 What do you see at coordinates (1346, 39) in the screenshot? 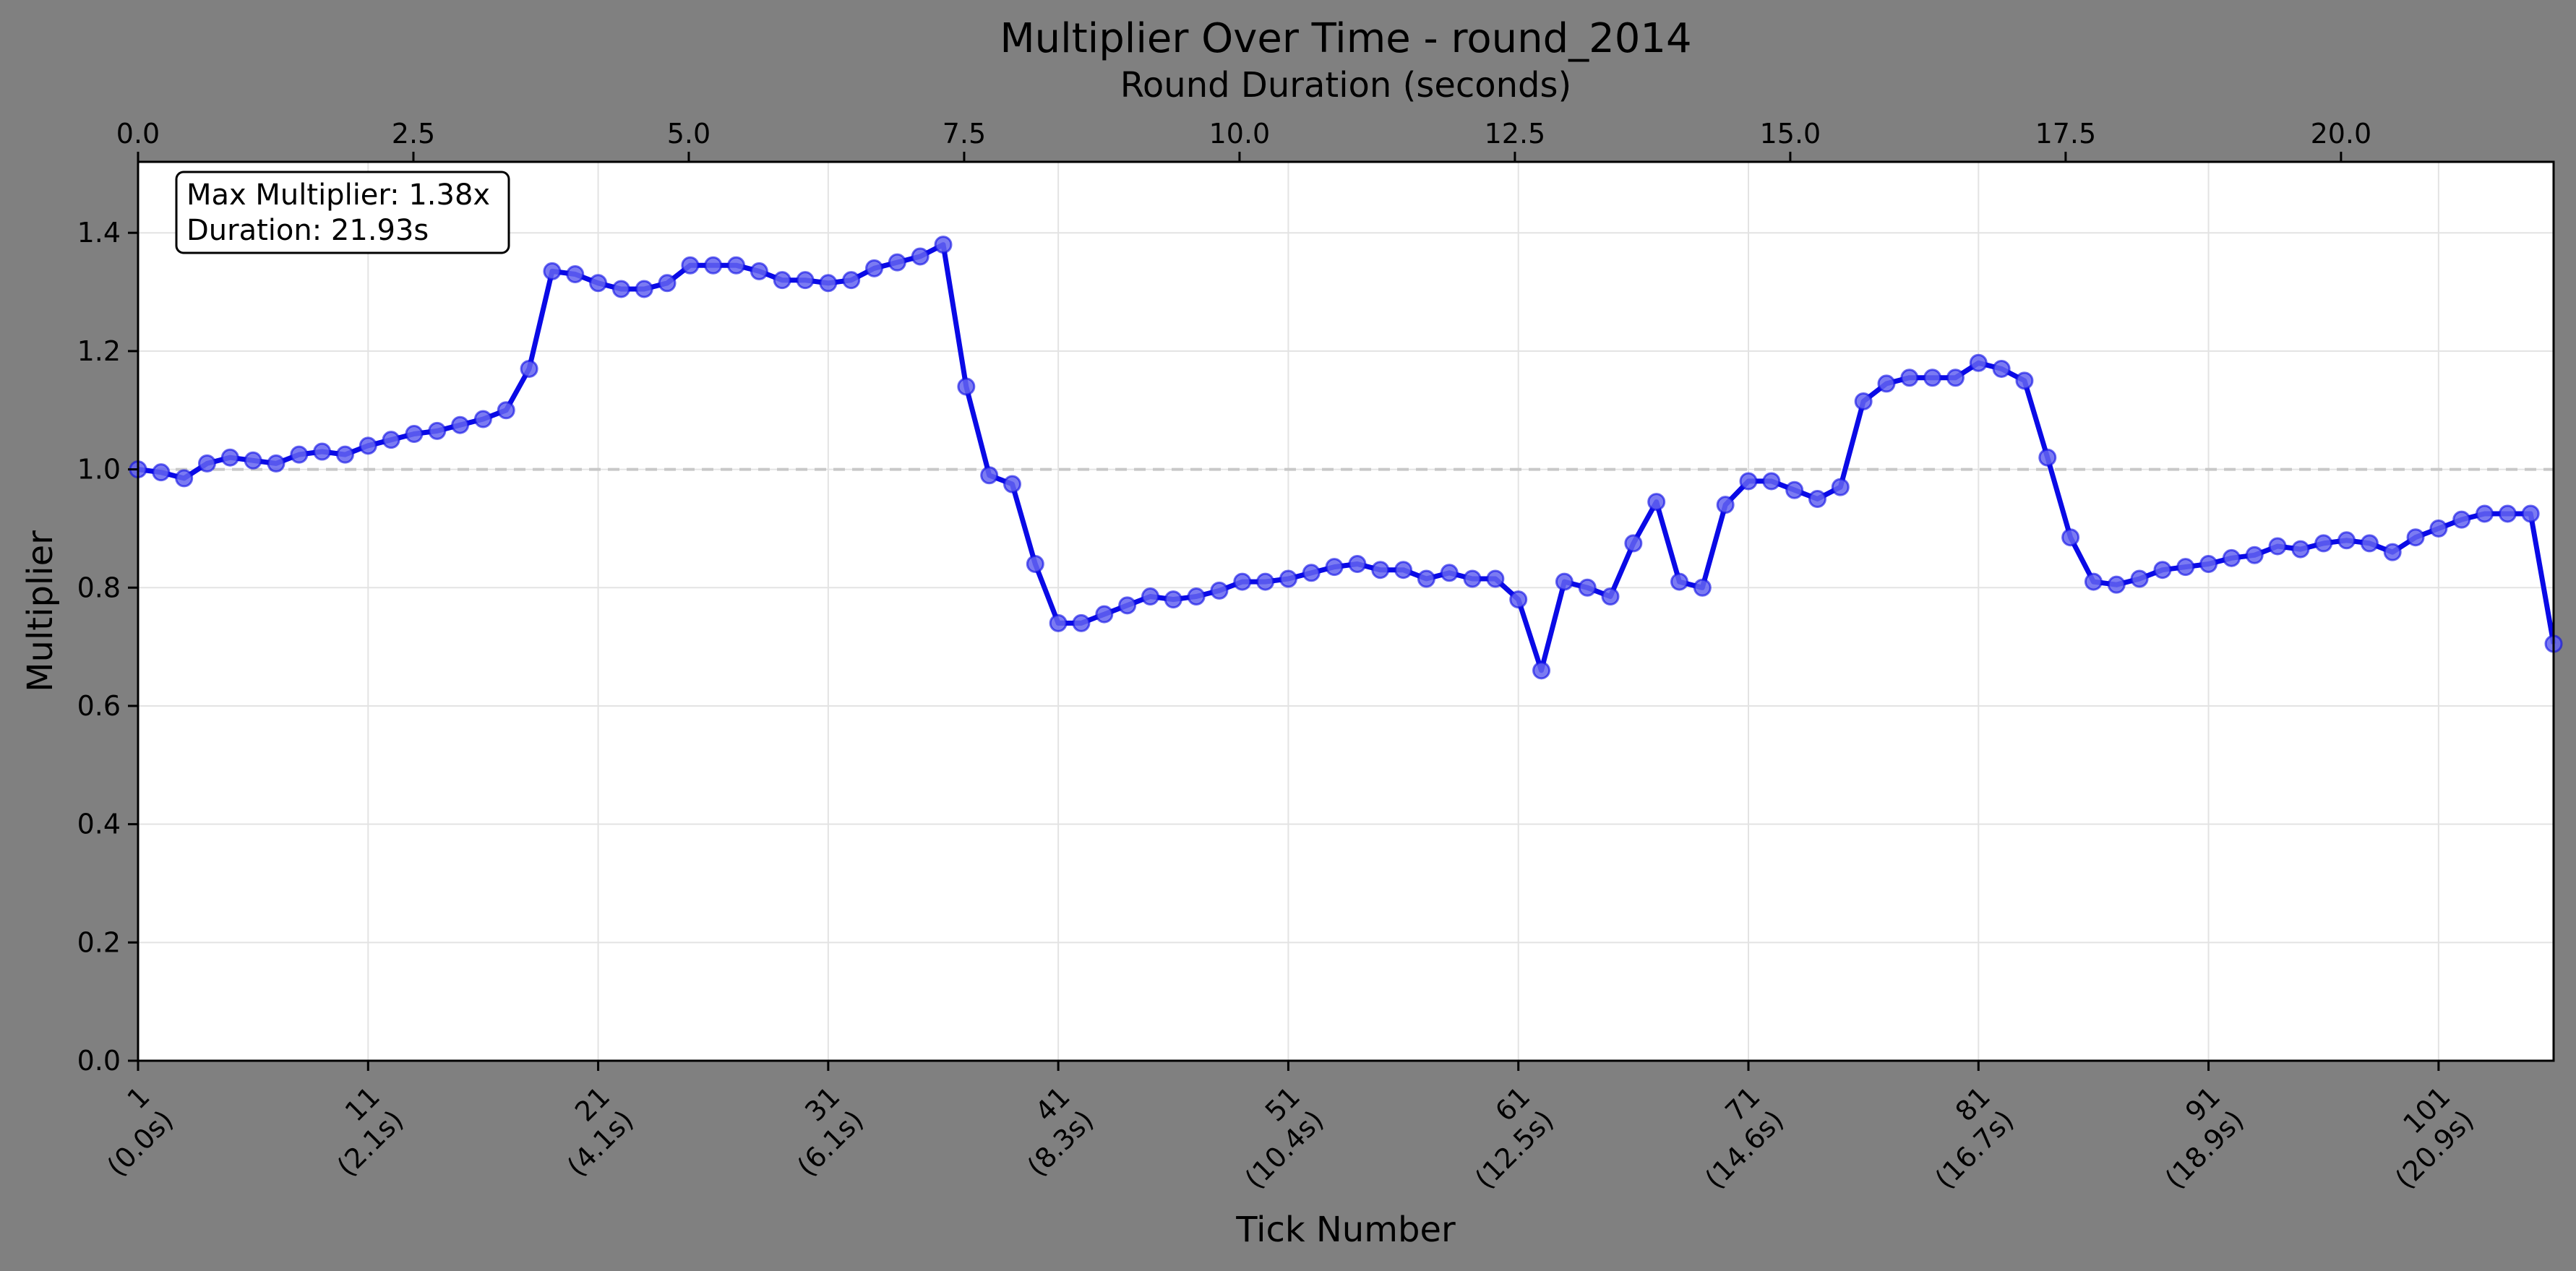
I see `chart-title: Multiplier Over Time - round_2014` at bounding box center [1346, 39].